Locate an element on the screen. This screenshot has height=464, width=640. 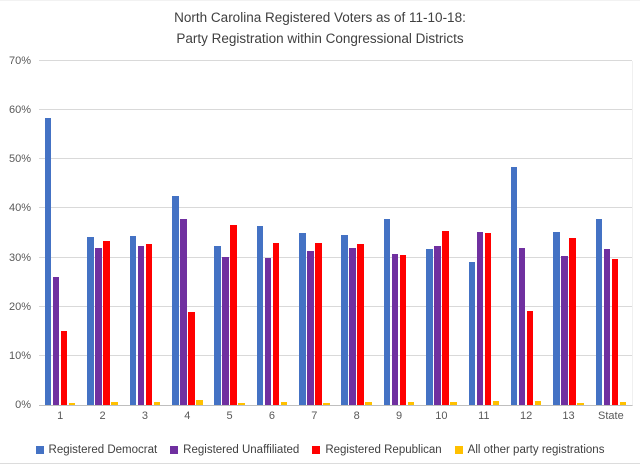
legend-item-all-other-party-registrations: All other party registrations is located at coordinates (529, 450).